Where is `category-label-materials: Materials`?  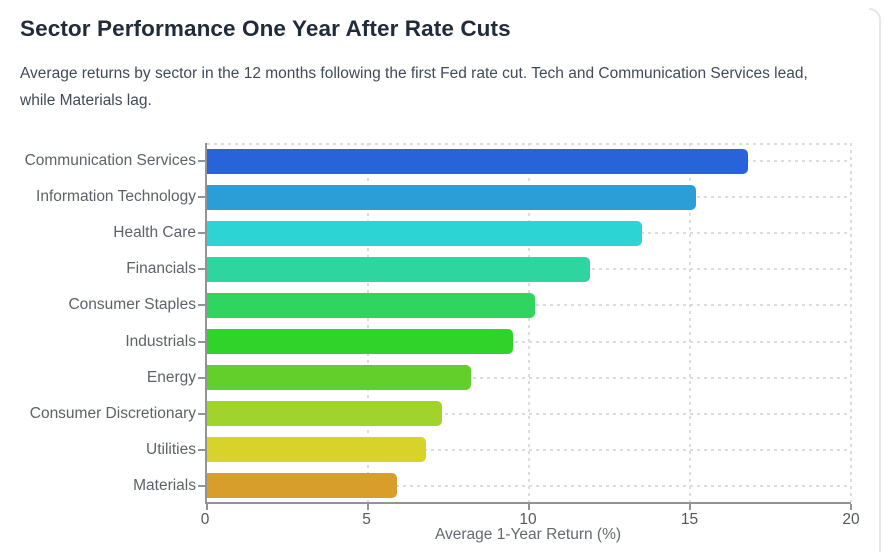
category-label-materials: Materials is located at coordinates (164, 485).